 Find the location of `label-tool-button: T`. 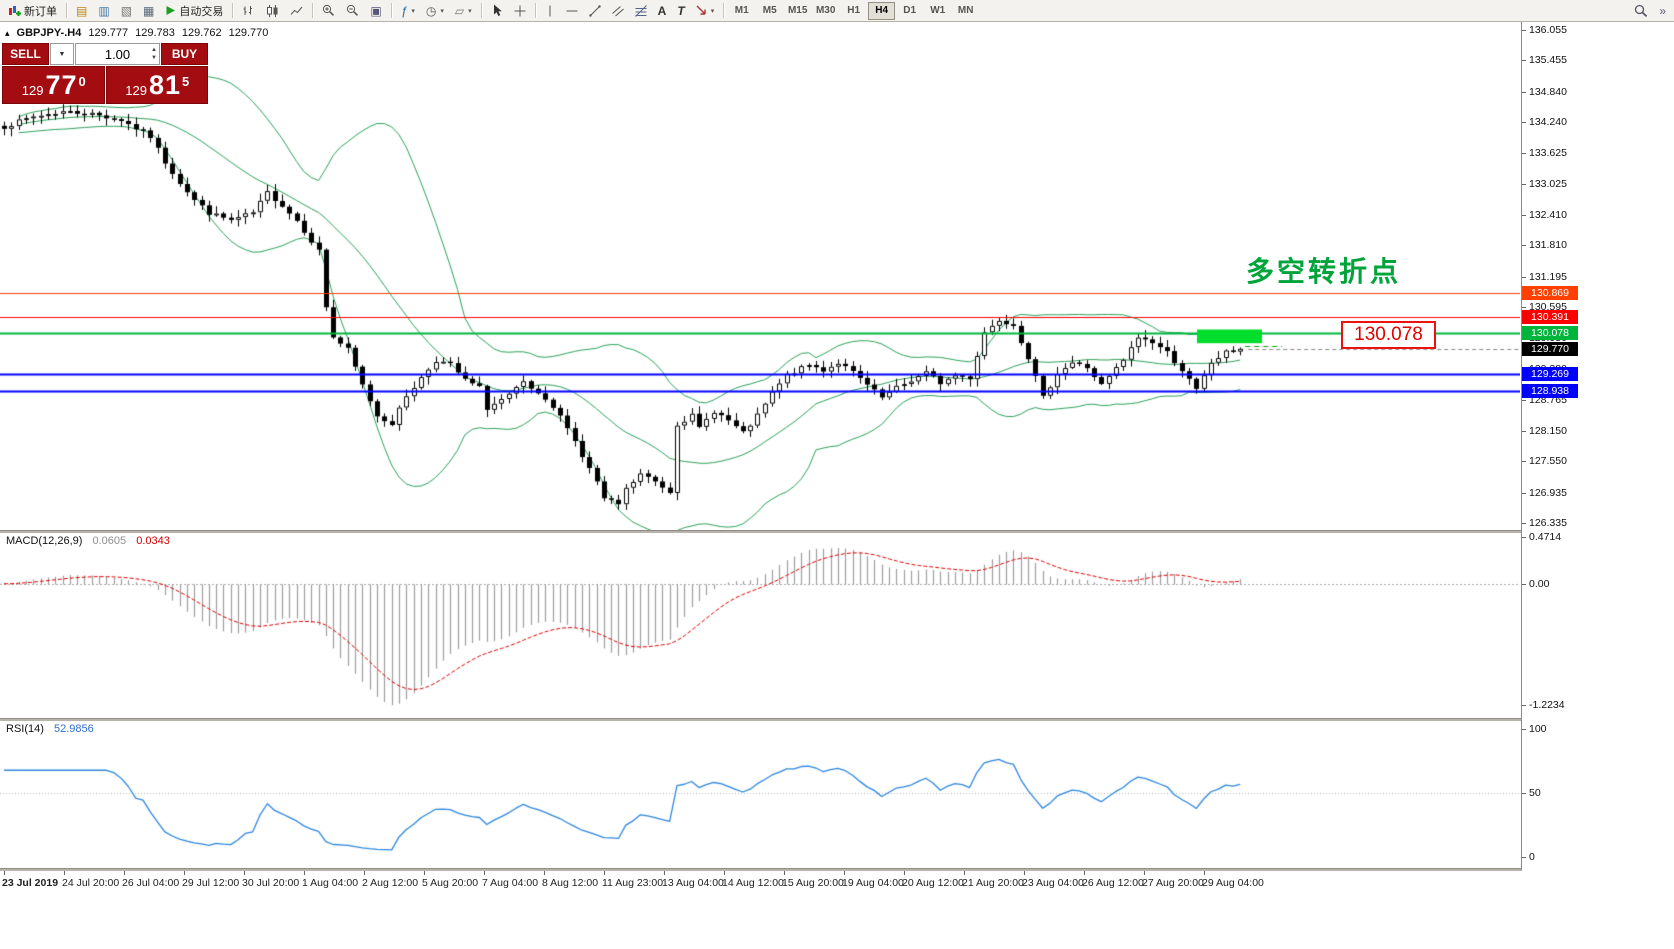

label-tool-button: T is located at coordinates (680, 10).